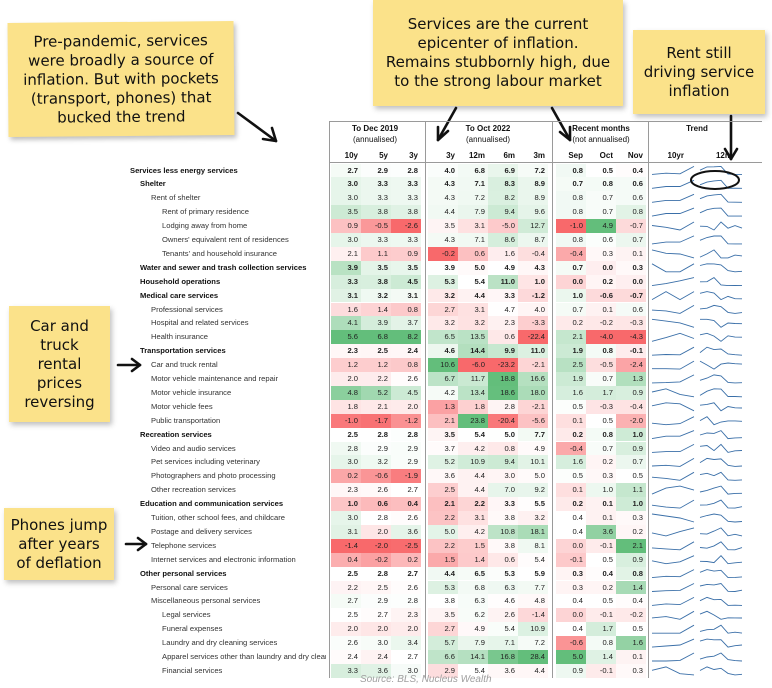 The height and width of the screenshot is (688, 772). What do you see at coordinates (533, 198) in the screenshot?
I see `table-cell: 8.9` at bounding box center [533, 198].